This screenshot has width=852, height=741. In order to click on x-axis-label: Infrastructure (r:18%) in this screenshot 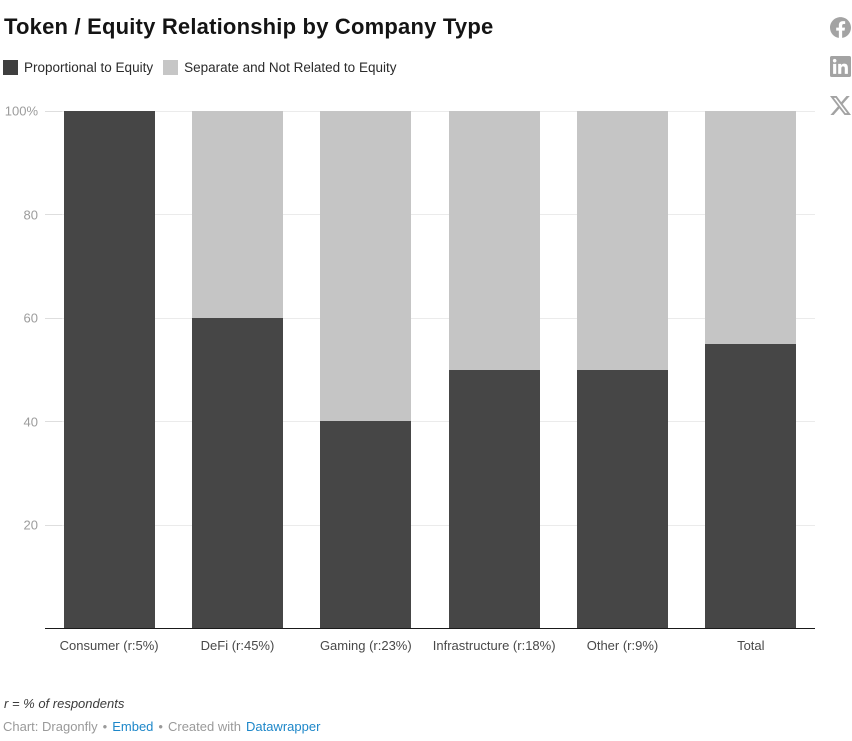, I will do `click(494, 645)`.